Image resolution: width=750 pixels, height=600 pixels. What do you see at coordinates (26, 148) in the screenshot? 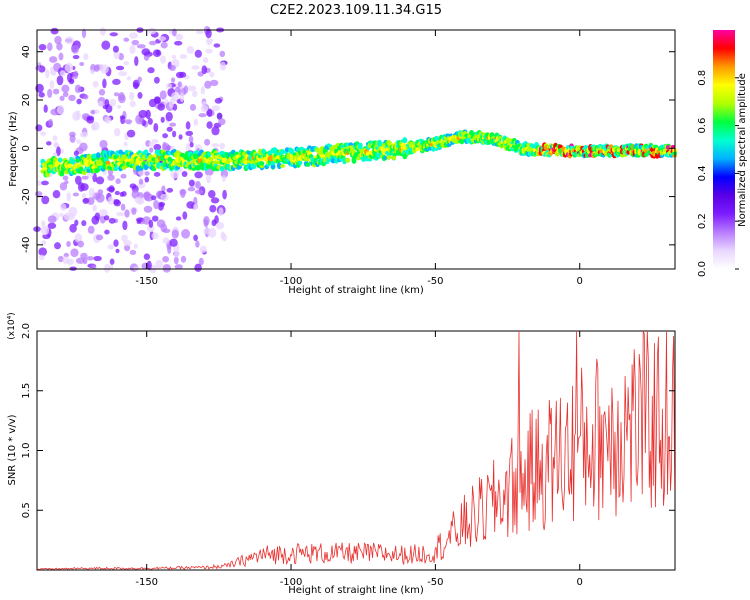
I see `y-tick-label: 0` at bounding box center [26, 148].